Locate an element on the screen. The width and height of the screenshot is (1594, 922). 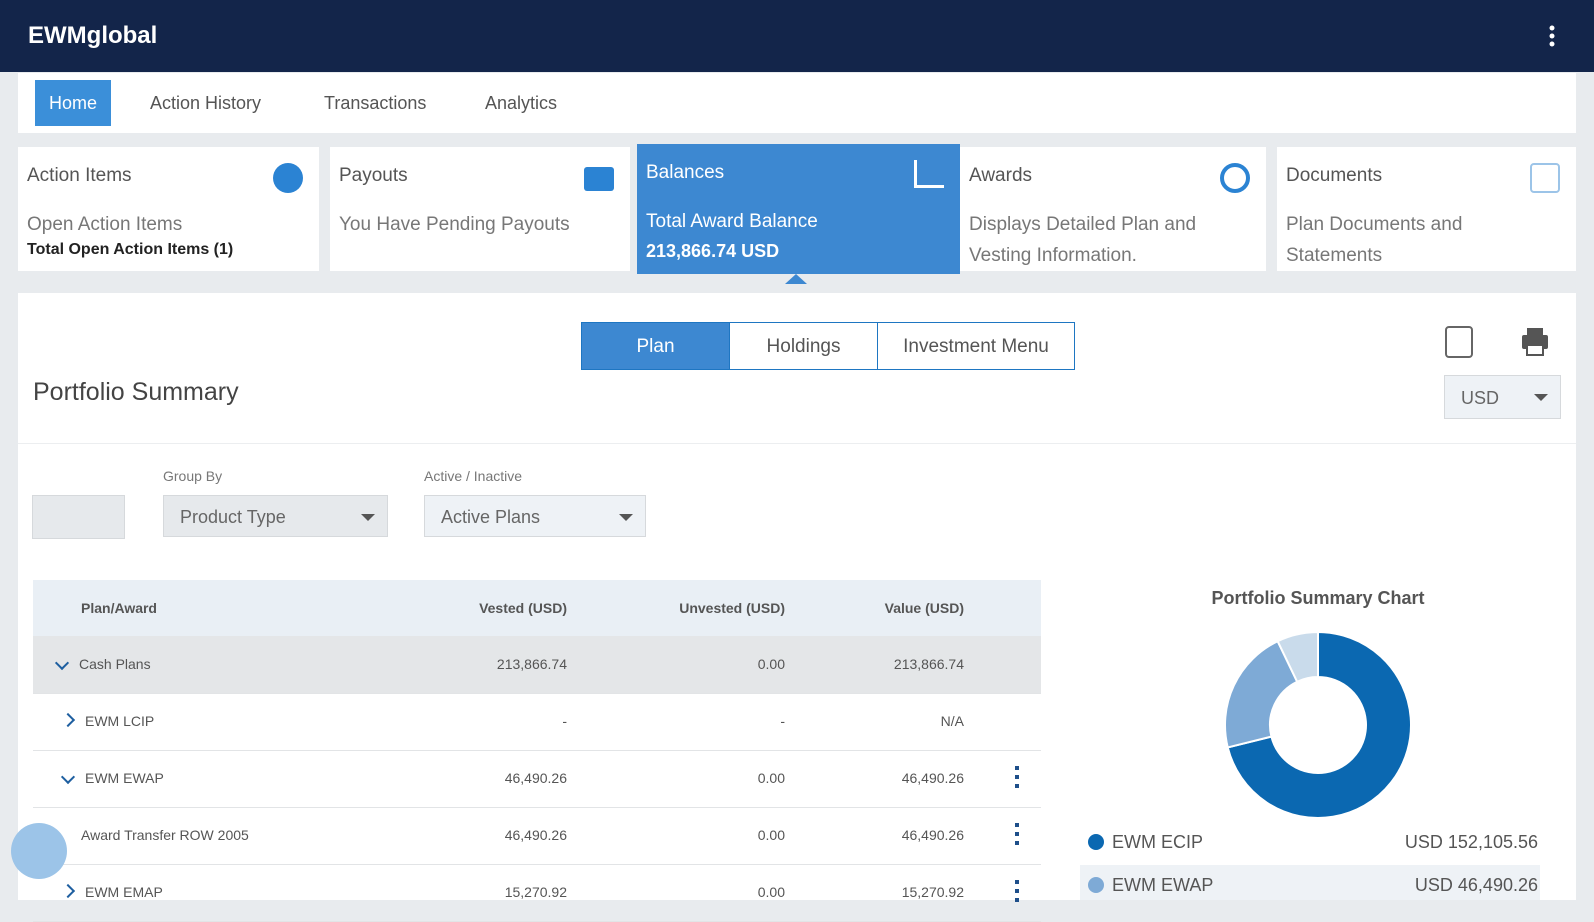
card-title: Documents is located at coordinates (1334, 176).